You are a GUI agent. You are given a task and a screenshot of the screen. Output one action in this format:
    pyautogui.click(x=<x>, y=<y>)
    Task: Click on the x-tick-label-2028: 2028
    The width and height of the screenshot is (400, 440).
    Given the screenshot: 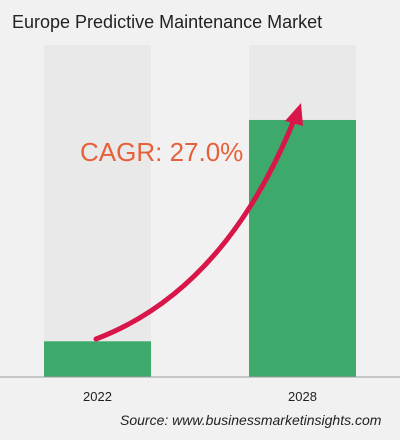 What is the action you would take?
    pyautogui.click(x=302, y=396)
    